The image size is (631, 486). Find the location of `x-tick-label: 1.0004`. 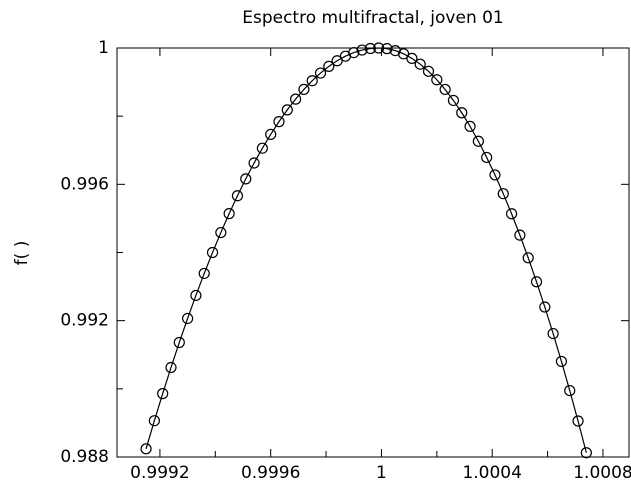

x-tick-label: 1.0004 is located at coordinates (491, 473).